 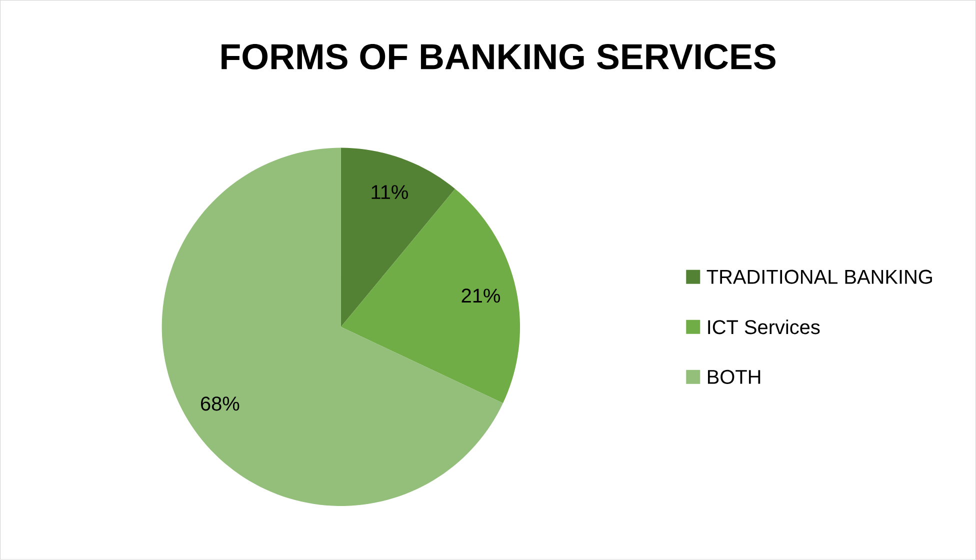 What do you see at coordinates (734, 377) in the screenshot?
I see `legend-label: BOTH` at bounding box center [734, 377].